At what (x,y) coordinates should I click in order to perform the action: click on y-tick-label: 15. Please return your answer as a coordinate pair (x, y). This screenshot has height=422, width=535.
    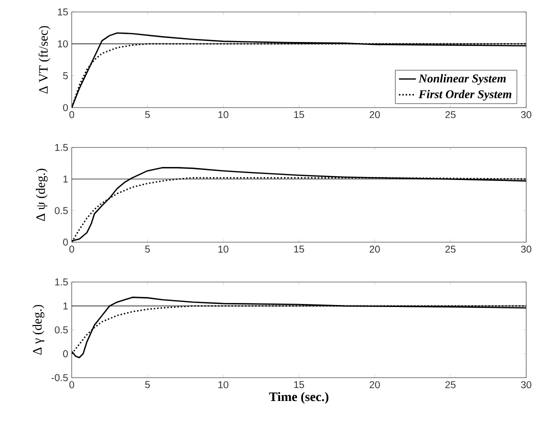
    Looking at the image, I should click on (63, 12).